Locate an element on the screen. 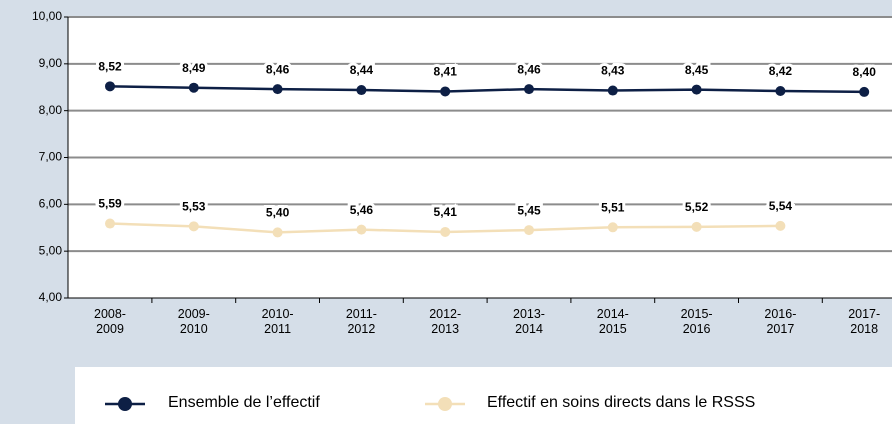  legend-box is located at coordinates (483, 395).